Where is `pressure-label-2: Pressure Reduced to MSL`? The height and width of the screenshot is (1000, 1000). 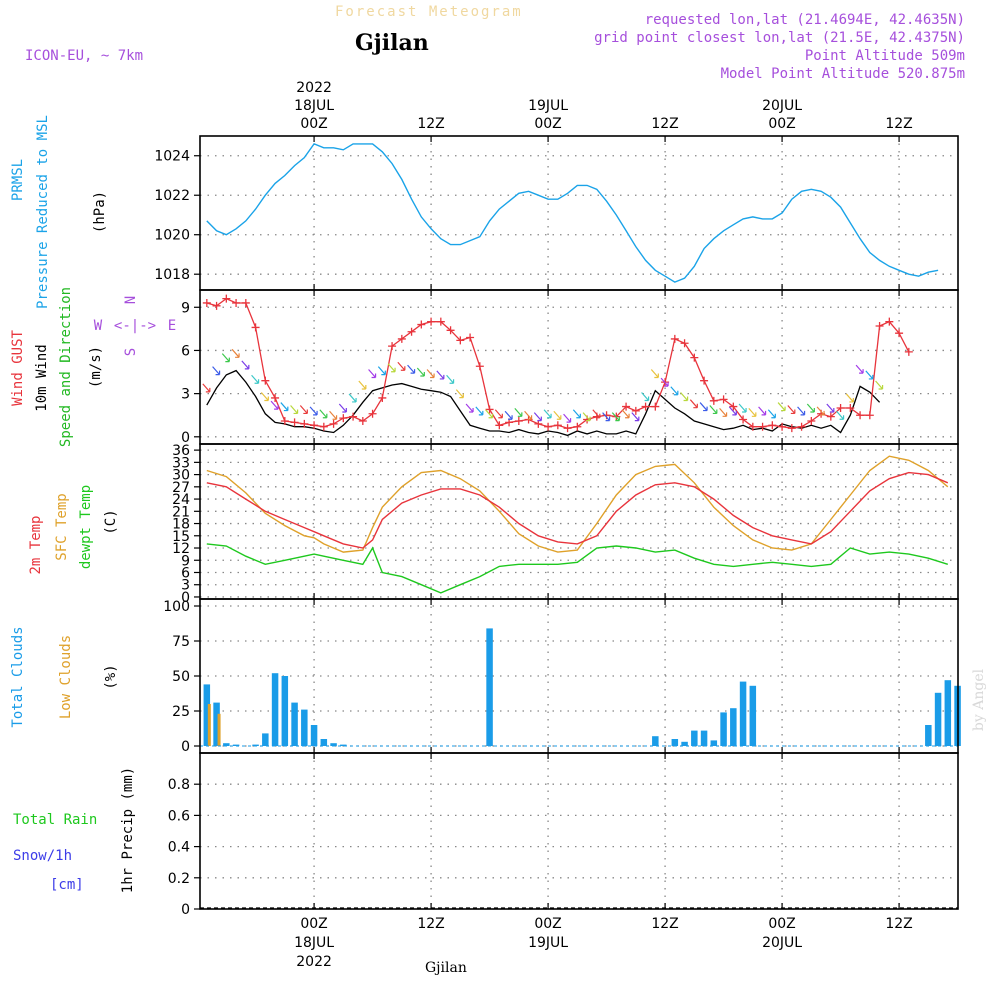 pressure-label-2: Pressure Reduced to MSL is located at coordinates (43, 212).